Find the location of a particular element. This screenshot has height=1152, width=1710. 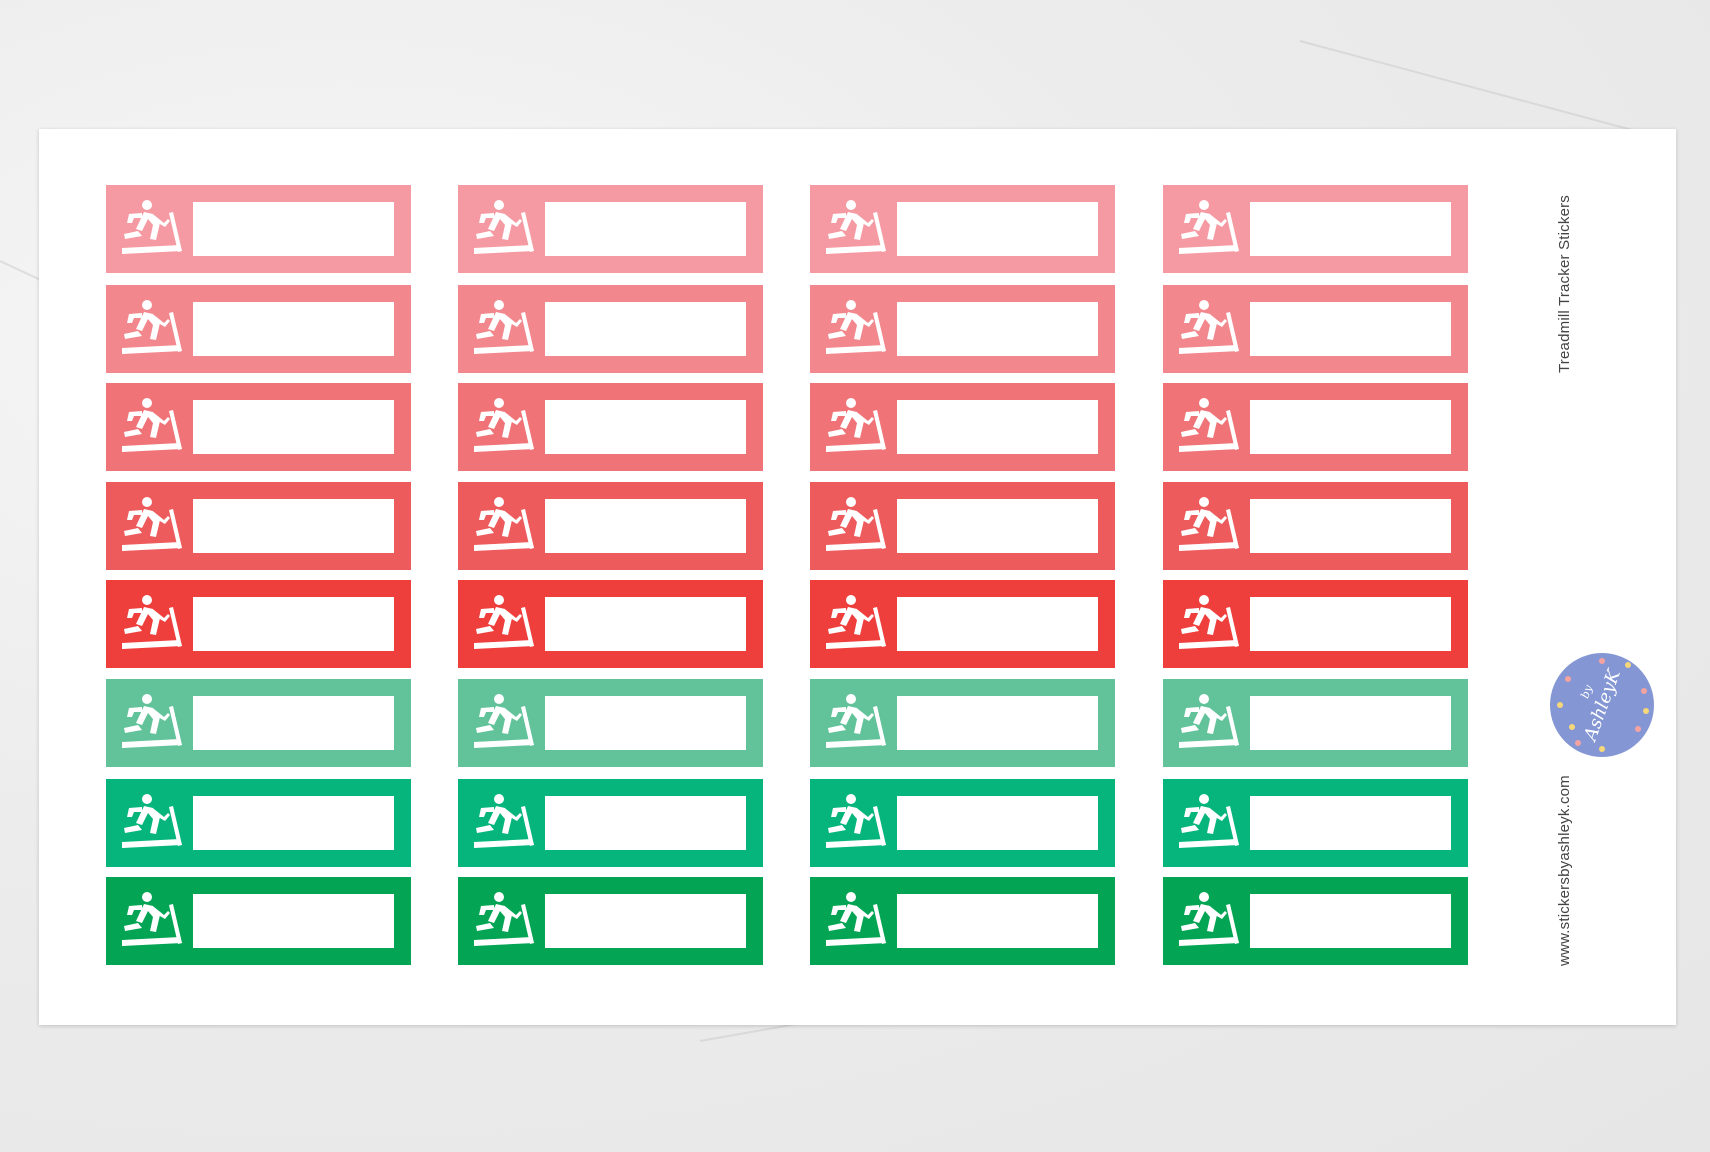

website-url: www.stickersbyashleyk.com is located at coordinates (1564, 870).